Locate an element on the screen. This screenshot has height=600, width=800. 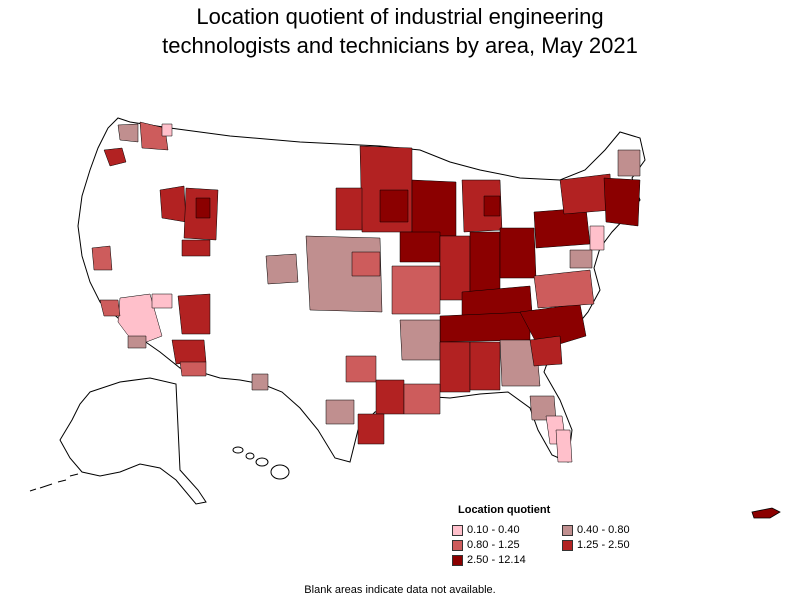
legend-item: 1.25 - 2.50 is located at coordinates (617, 545).